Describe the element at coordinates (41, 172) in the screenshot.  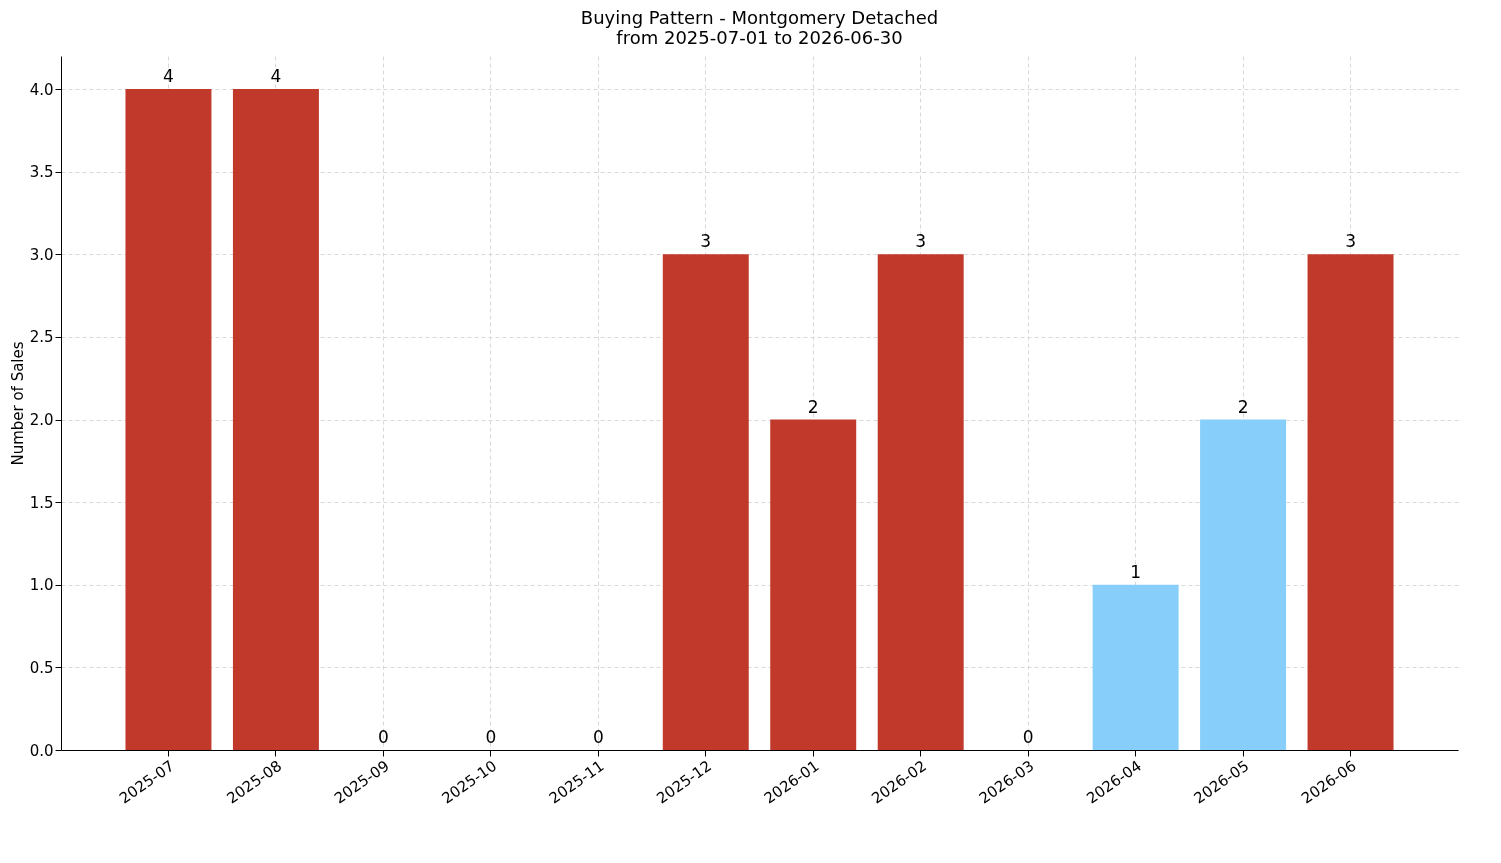
I see `y-tick-label: 3.5` at that location.